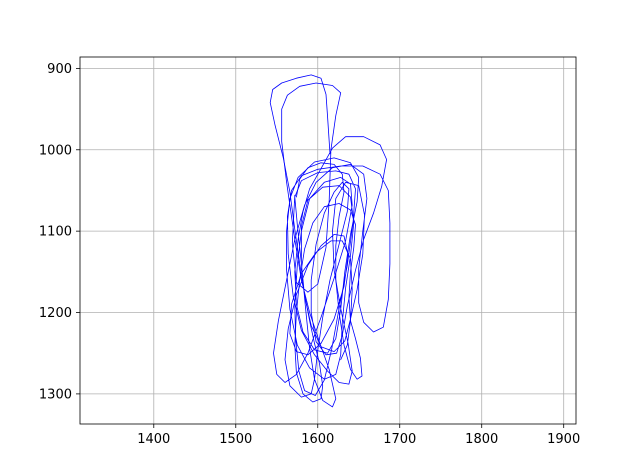 The height and width of the screenshot is (476, 640). Describe the element at coordinates (153, 439) in the screenshot. I see `x-tick-label: 1400` at that location.